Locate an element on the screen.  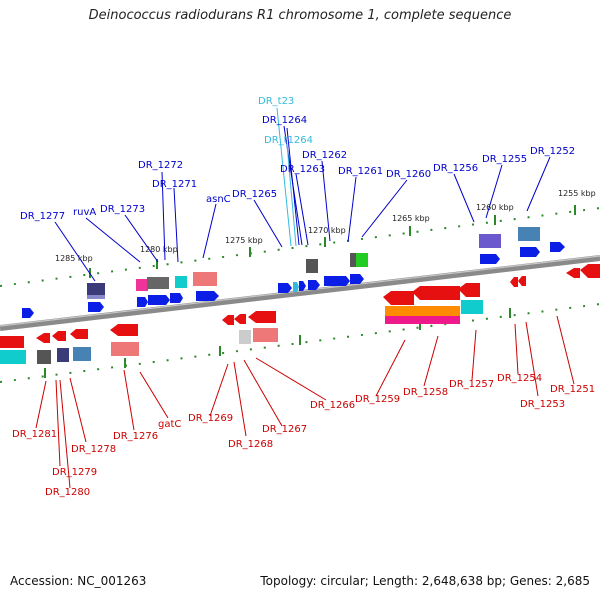
gene-label-fwd: DR_1262 is located at coordinates (324, 155).